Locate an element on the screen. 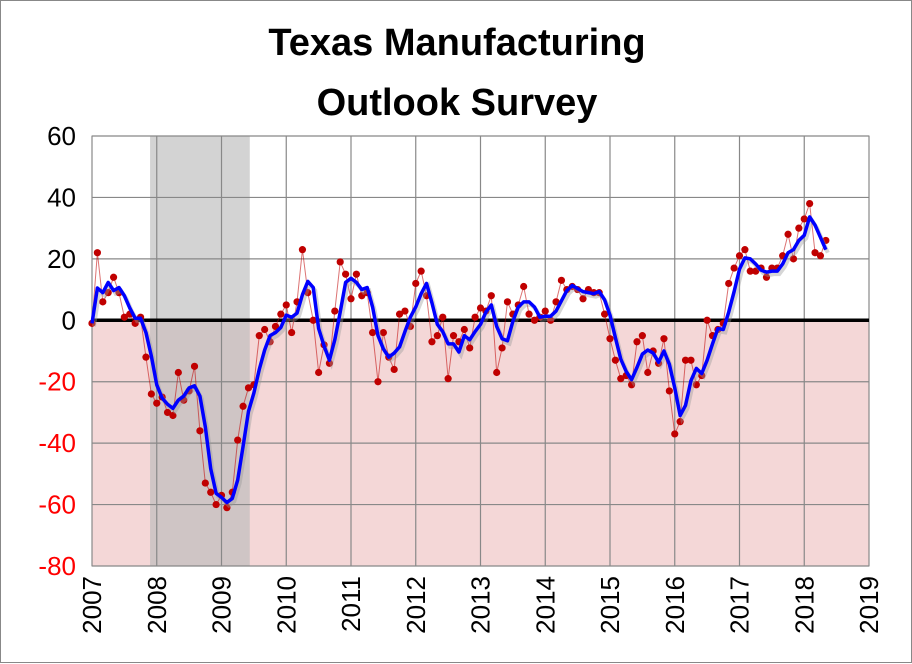 The height and width of the screenshot is (664, 912). y-tick-label: -80 is located at coordinates (57, 566).